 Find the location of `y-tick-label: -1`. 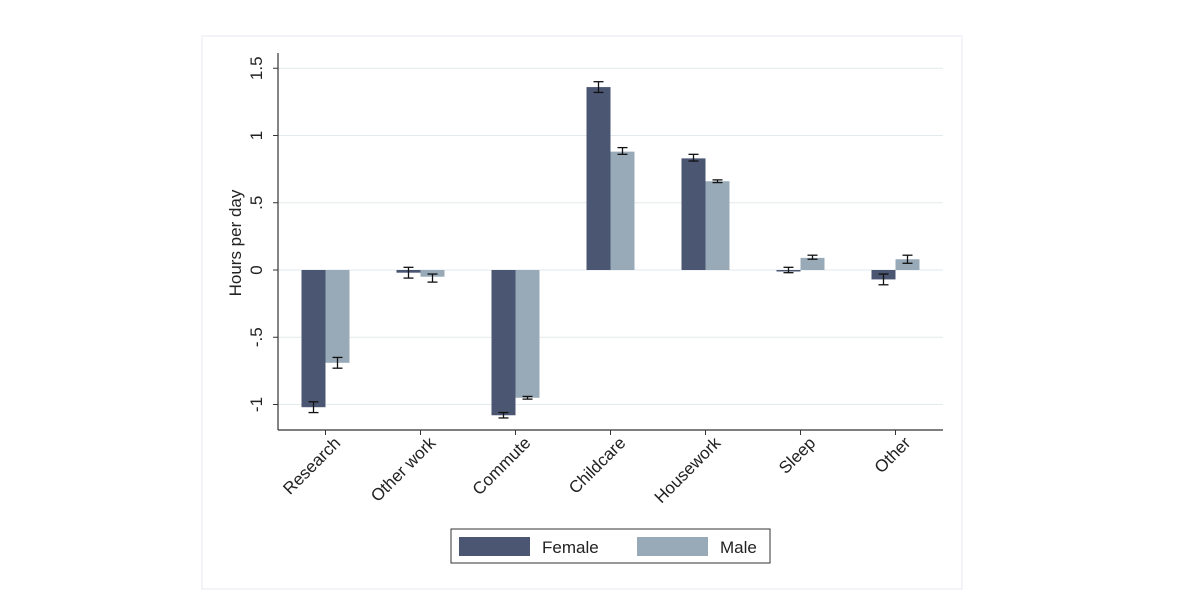

y-tick-label: -1 is located at coordinates (256, 404).